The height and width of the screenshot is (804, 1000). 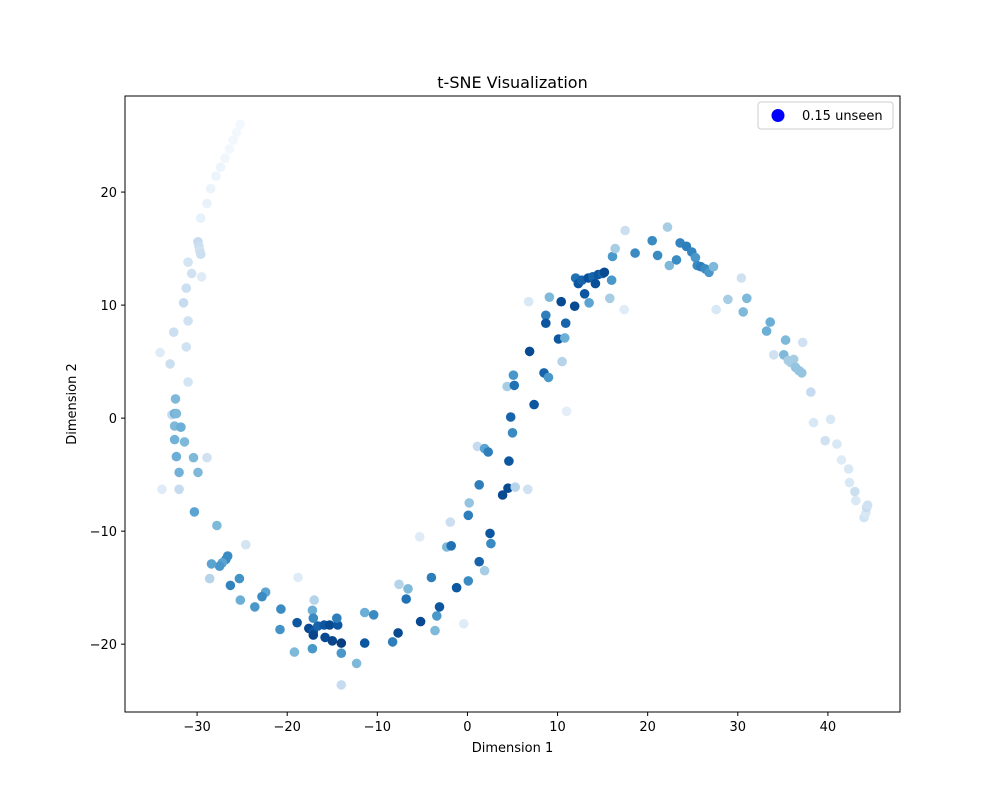 I want to click on y-axis-ticks: −20 −10 0 10 20, so click(x=107, y=419).